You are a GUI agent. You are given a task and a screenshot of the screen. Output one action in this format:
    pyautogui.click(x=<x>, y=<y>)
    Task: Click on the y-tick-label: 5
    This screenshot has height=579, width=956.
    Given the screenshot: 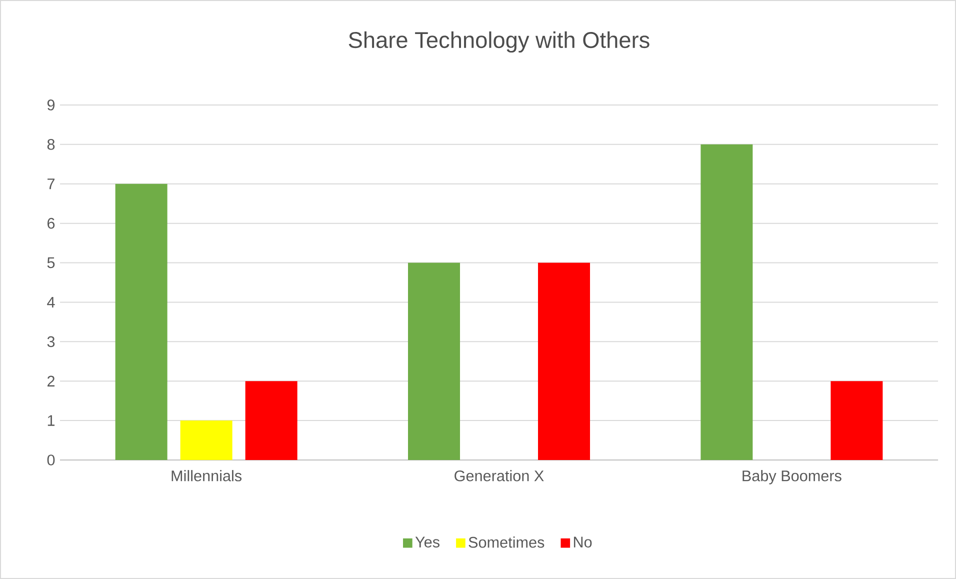 What is the action you would take?
    pyautogui.click(x=51, y=262)
    